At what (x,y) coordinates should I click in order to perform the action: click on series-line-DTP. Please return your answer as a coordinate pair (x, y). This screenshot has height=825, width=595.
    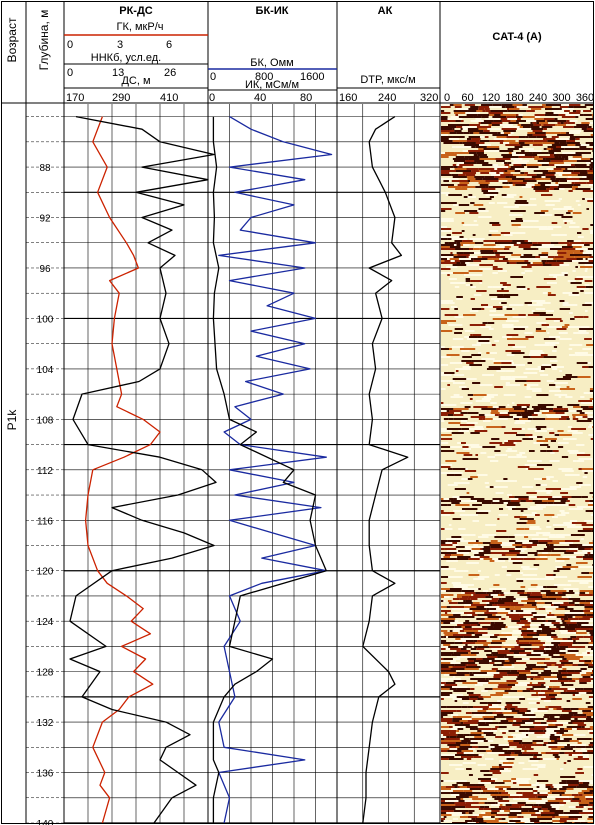
    Looking at the image, I should click on (385, 470).